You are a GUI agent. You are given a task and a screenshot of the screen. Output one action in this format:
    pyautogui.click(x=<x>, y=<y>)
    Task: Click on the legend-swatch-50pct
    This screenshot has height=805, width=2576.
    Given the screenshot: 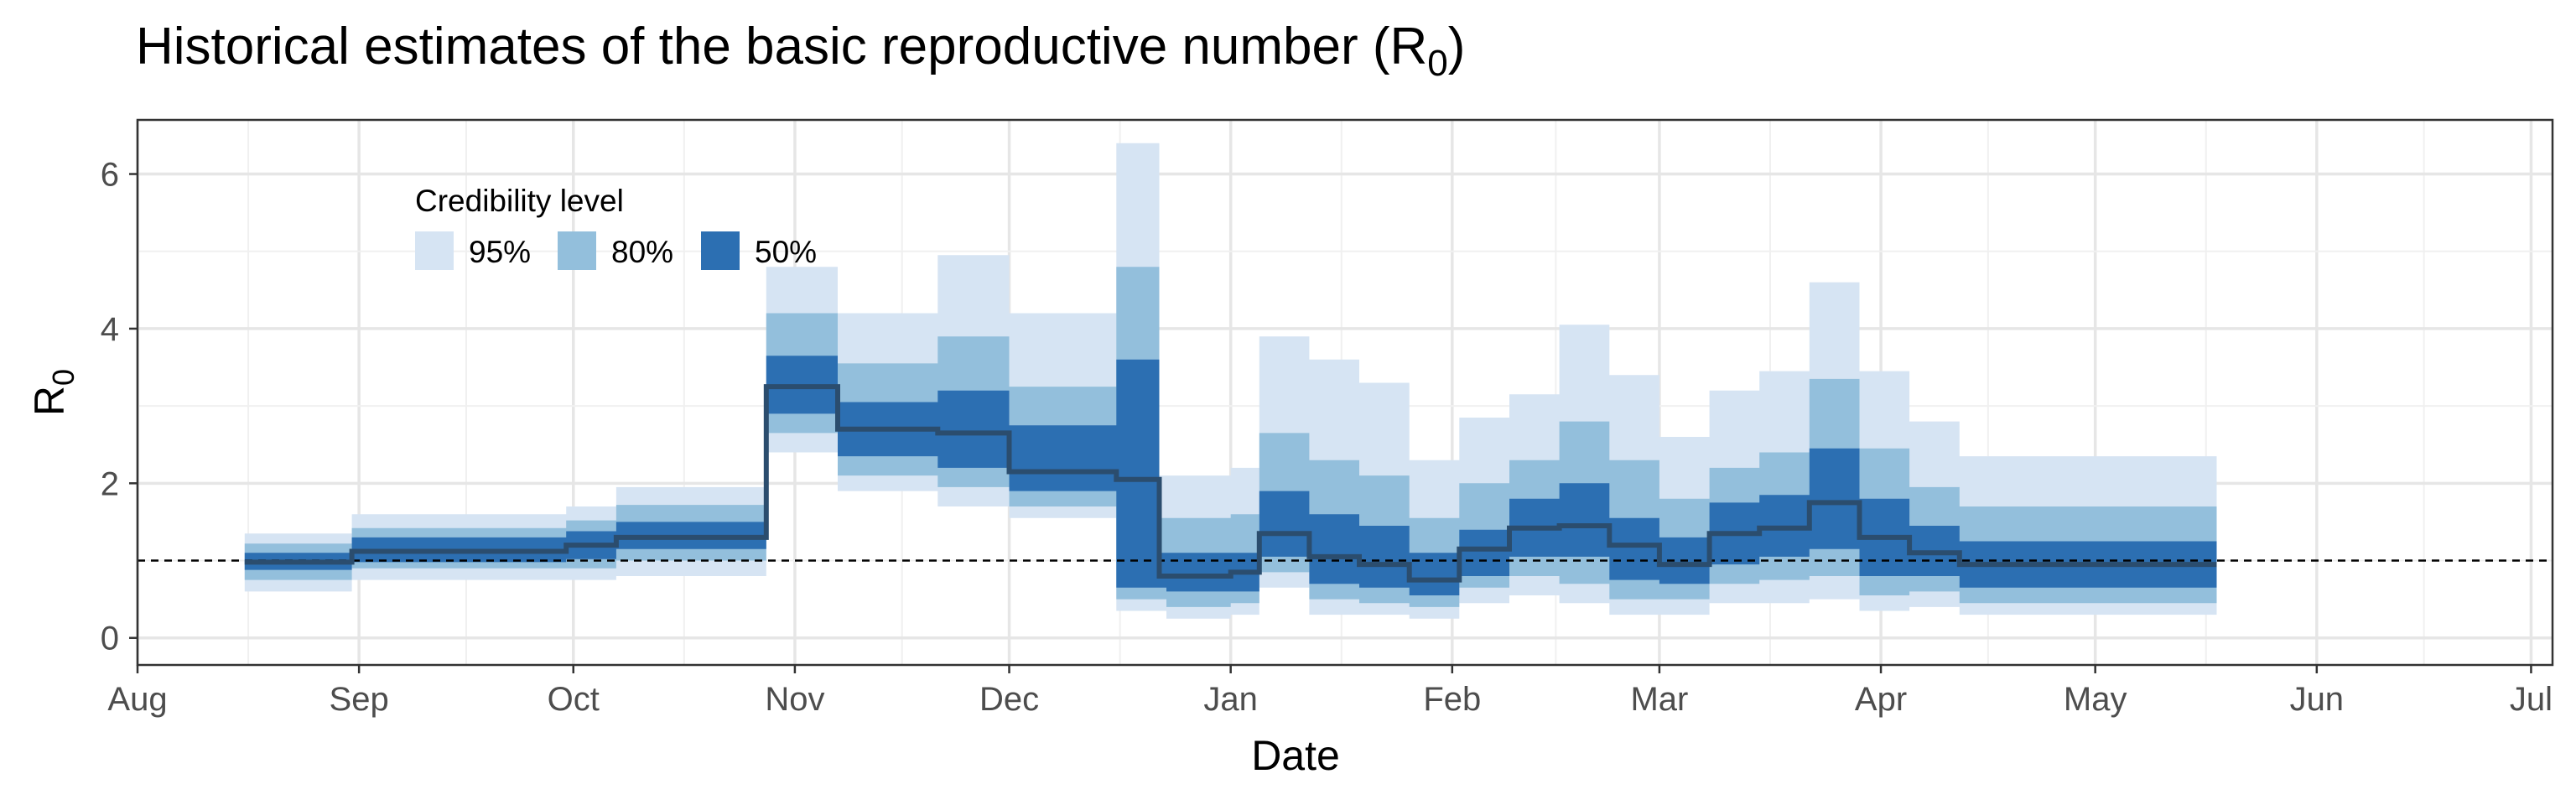 What is the action you would take?
    pyautogui.click(x=720, y=250)
    